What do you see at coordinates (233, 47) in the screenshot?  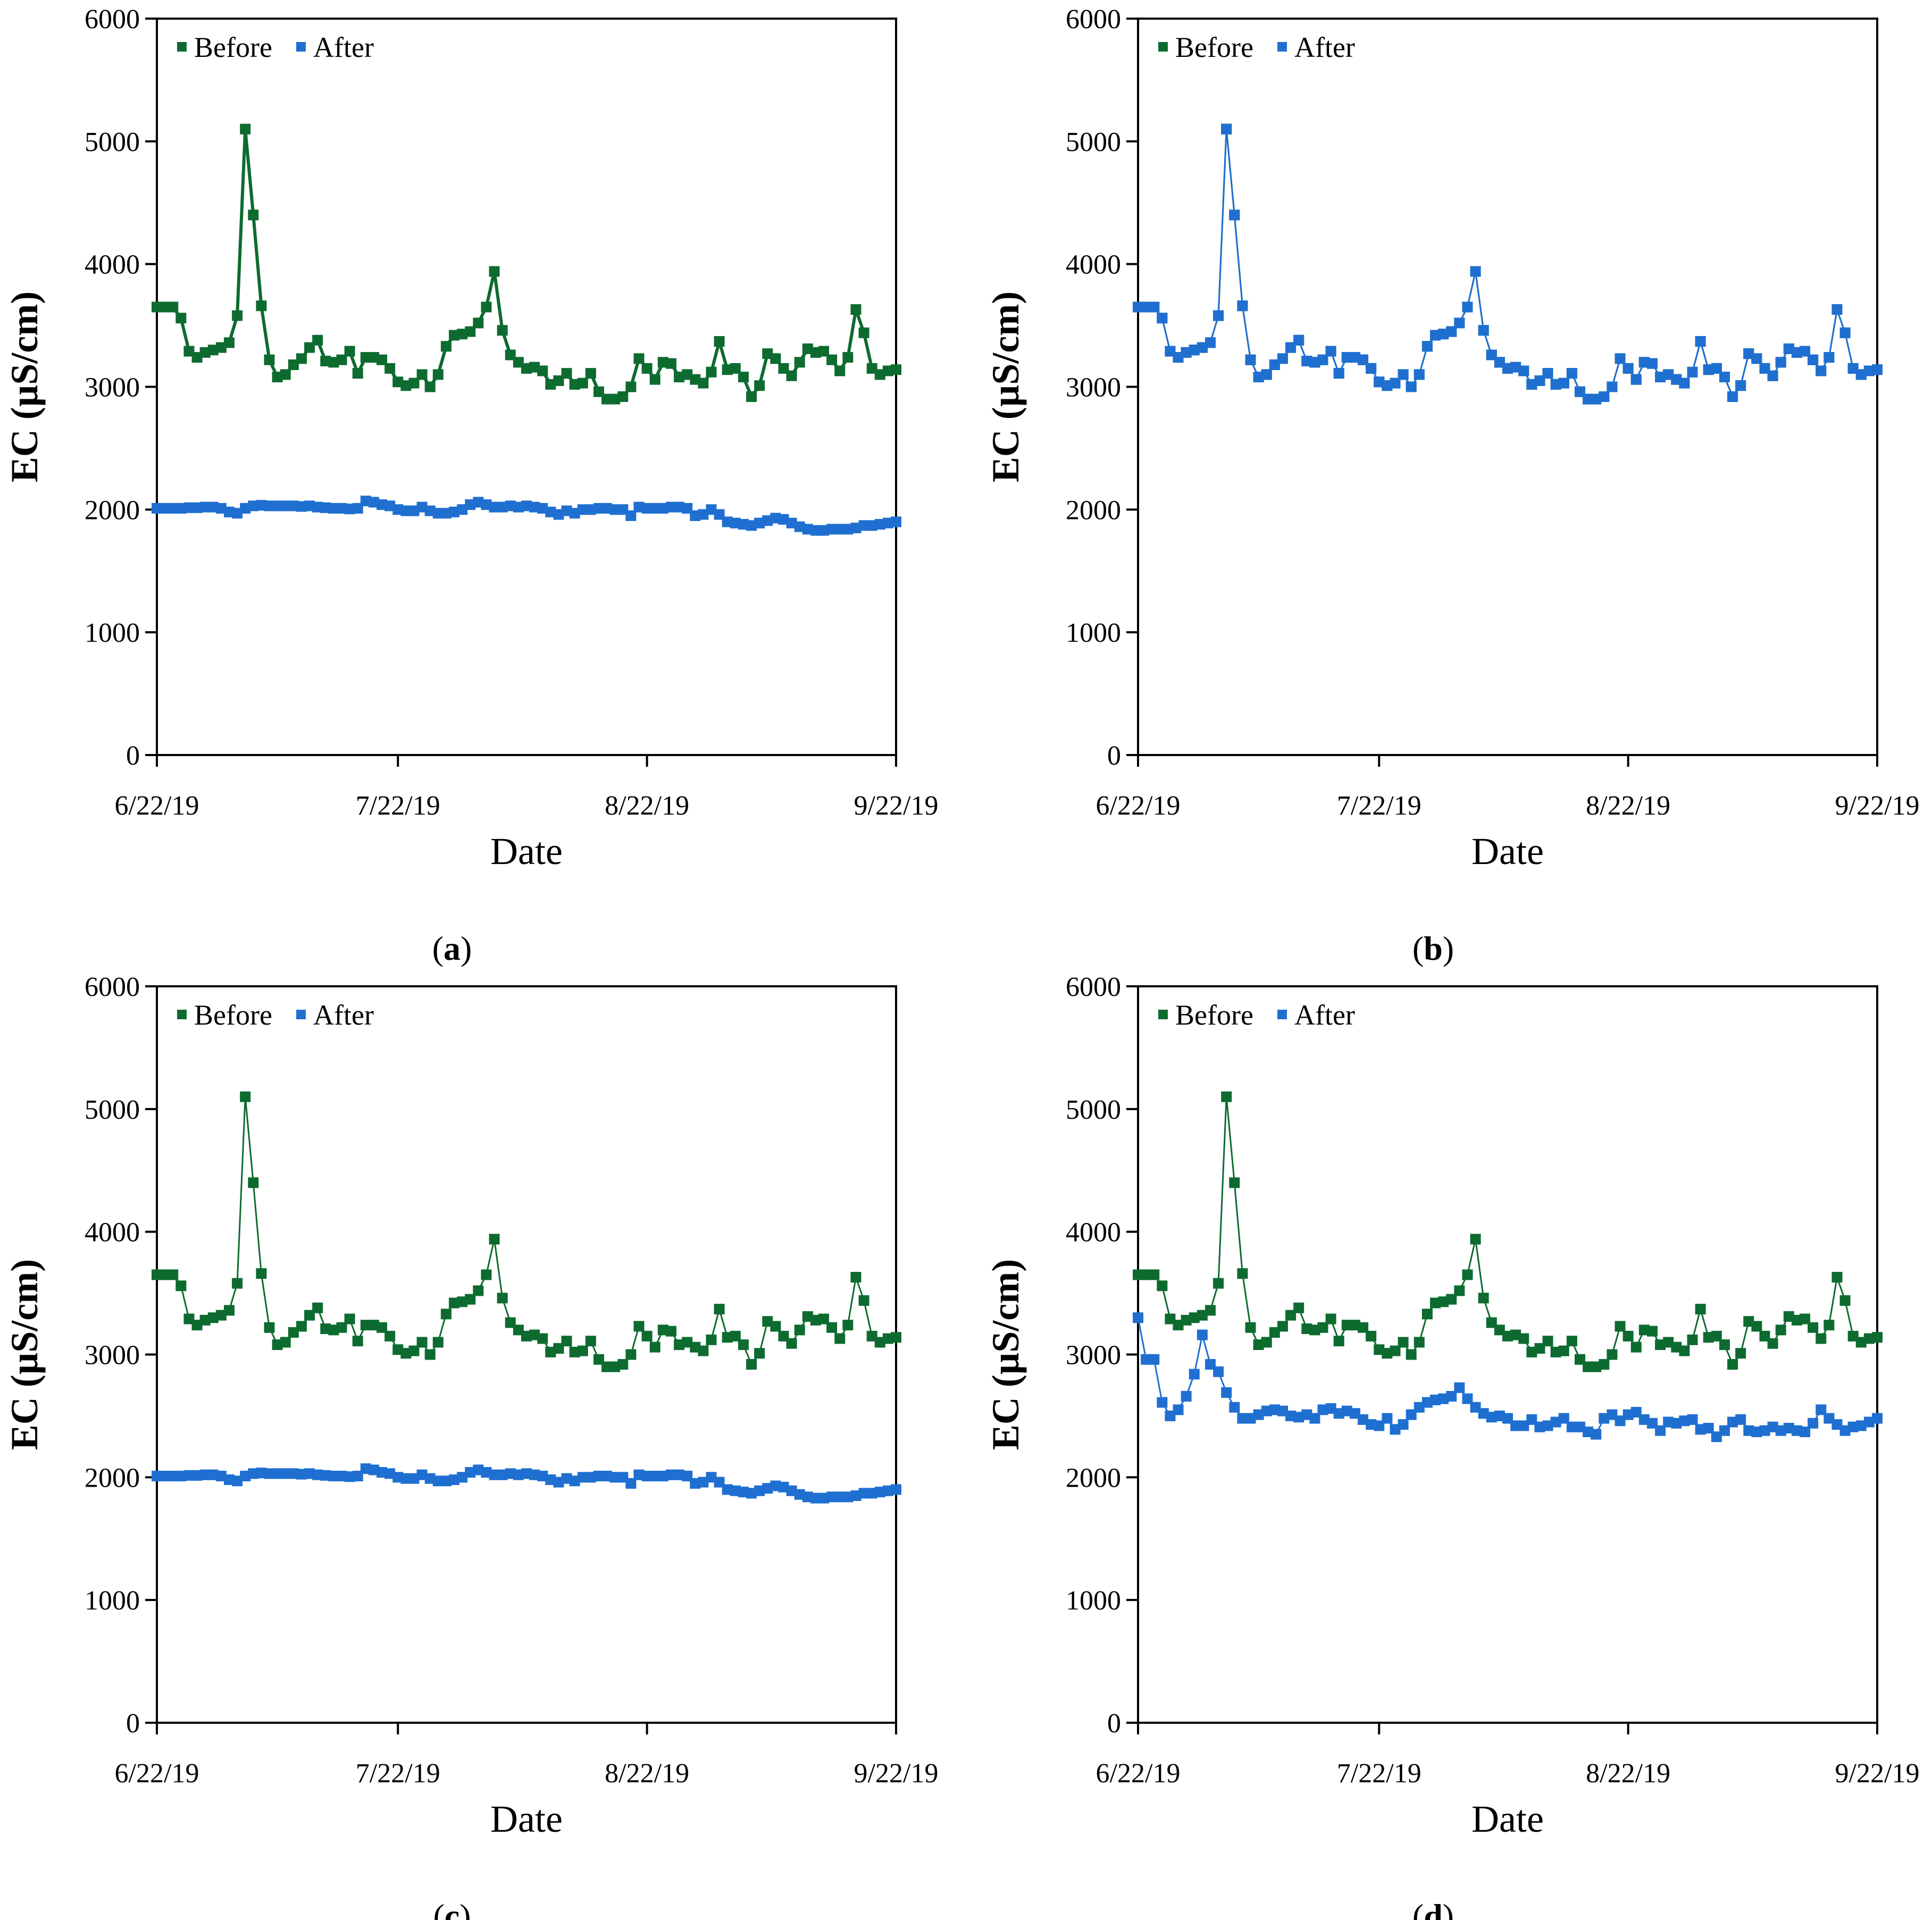 I see `legend-label-before: Before` at bounding box center [233, 47].